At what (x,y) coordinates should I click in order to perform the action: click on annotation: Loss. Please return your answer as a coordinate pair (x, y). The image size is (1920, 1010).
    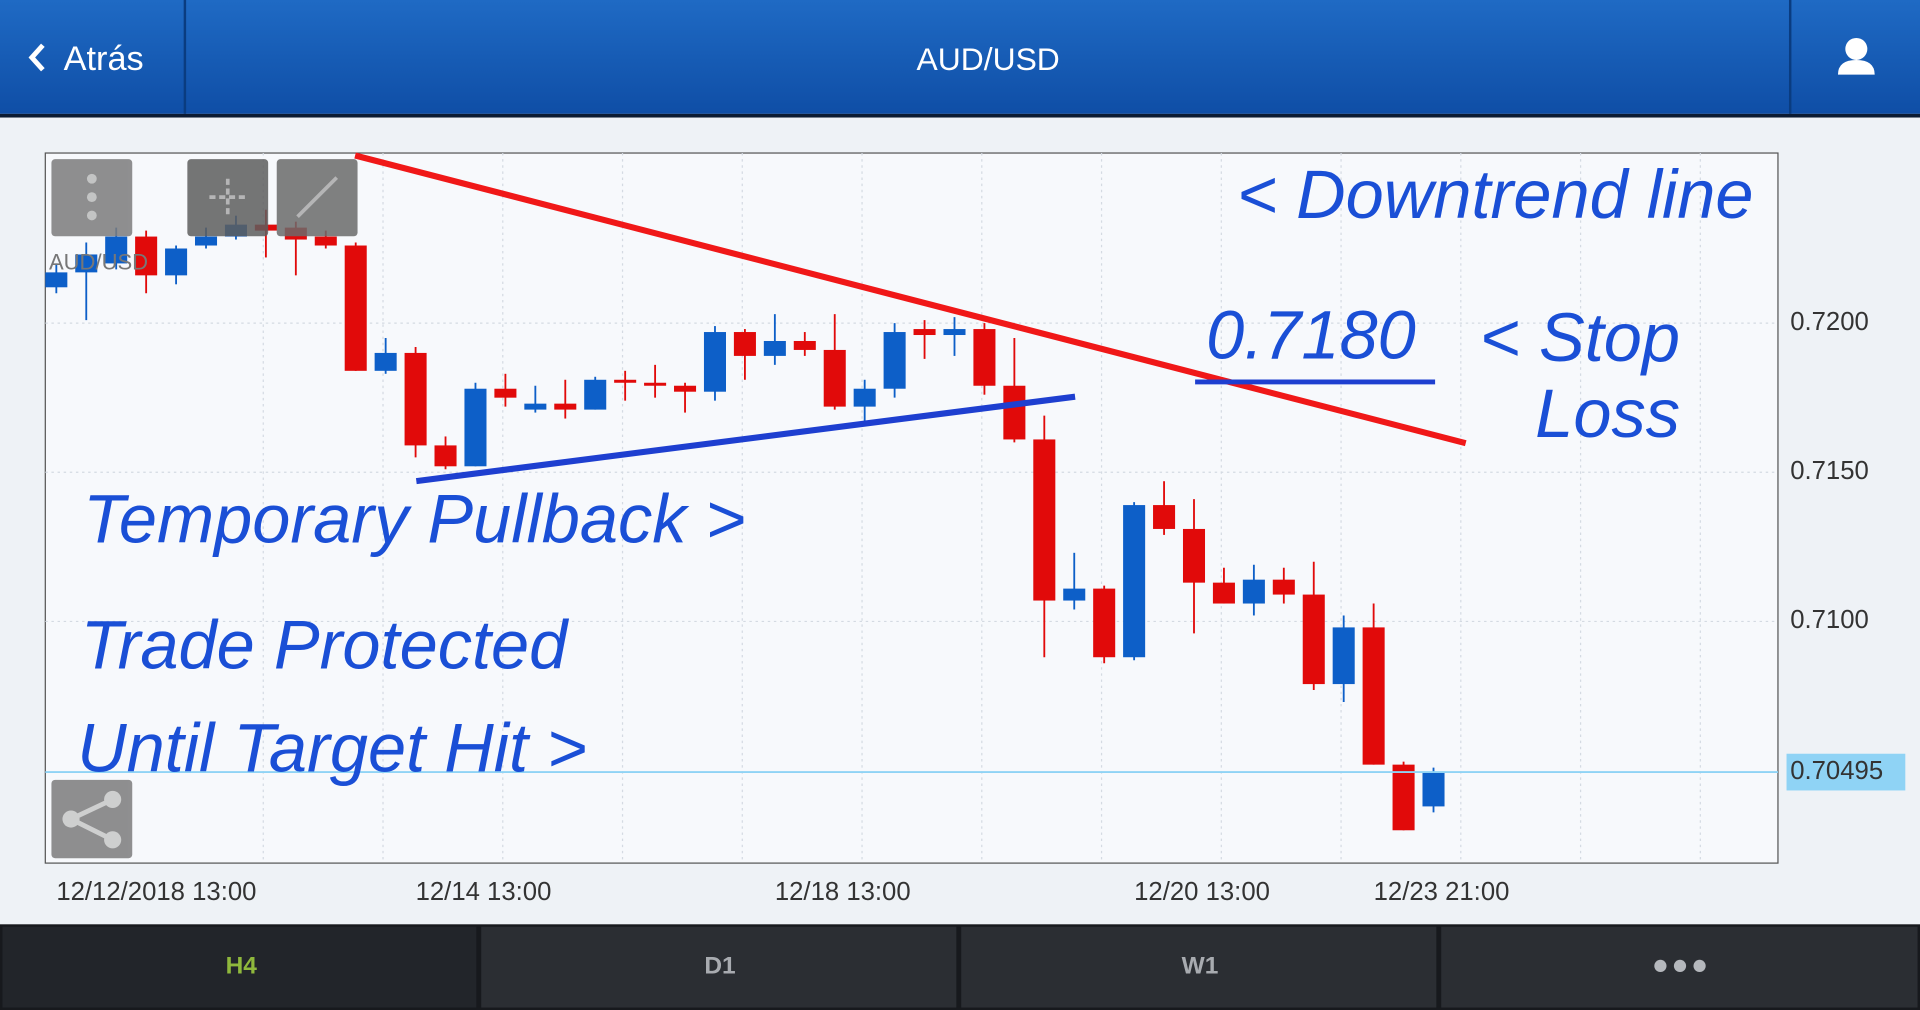
    Looking at the image, I should click on (1607, 413).